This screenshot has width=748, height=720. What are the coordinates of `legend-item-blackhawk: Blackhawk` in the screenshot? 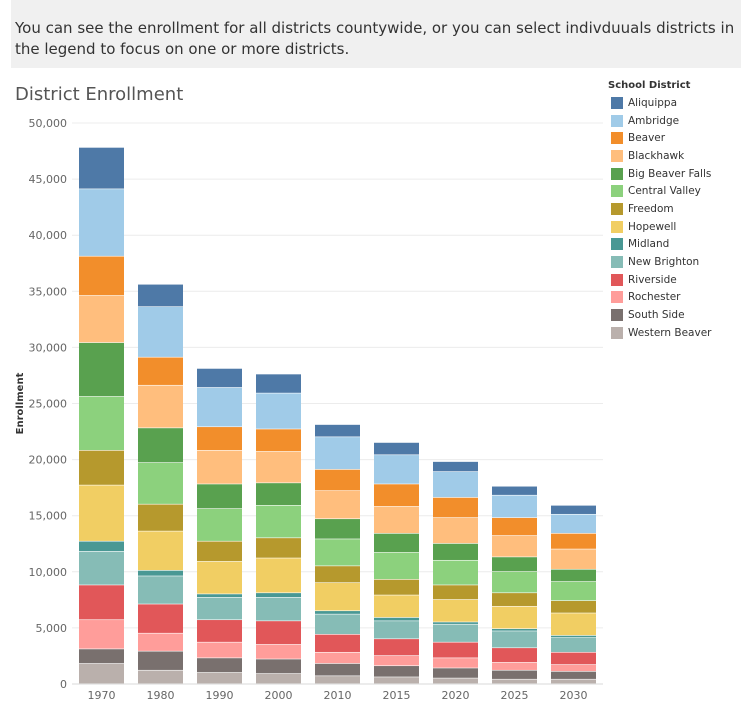 It's located at (675, 156).